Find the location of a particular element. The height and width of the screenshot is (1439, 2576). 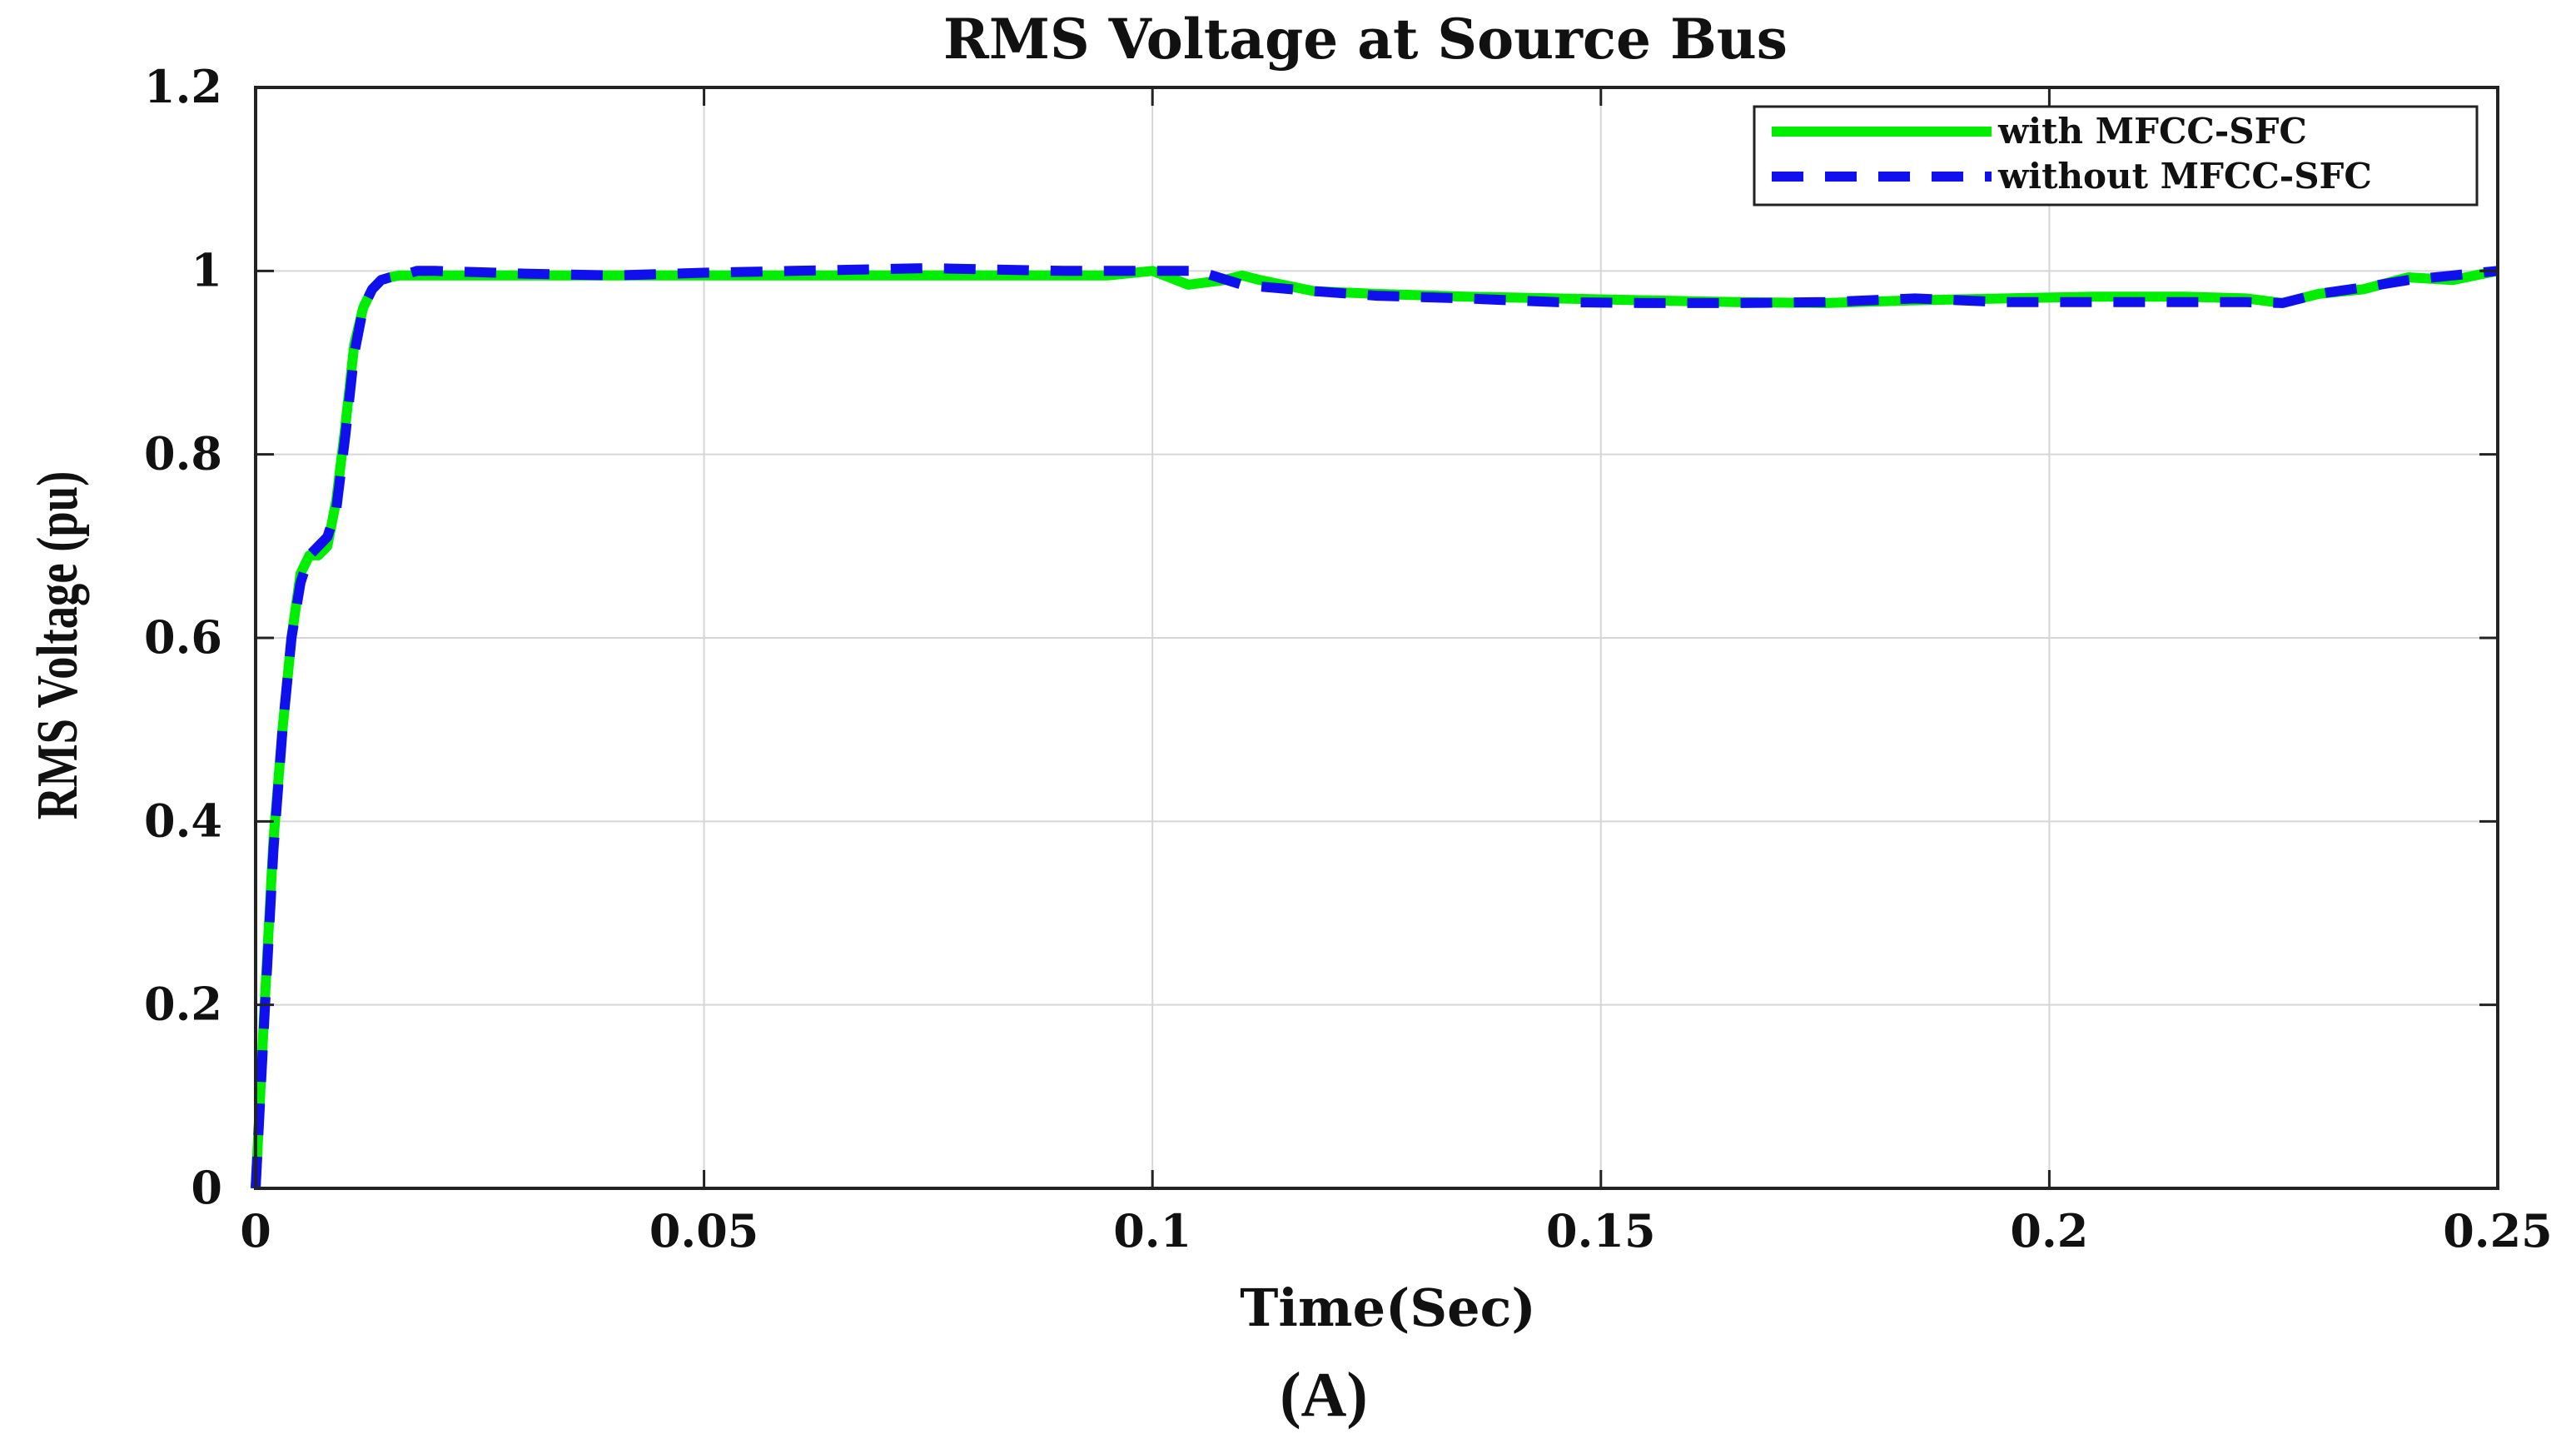

y-tick-labels: 0 0.2 0.4 0.6 0.8 1 1.2 is located at coordinates (183, 637).